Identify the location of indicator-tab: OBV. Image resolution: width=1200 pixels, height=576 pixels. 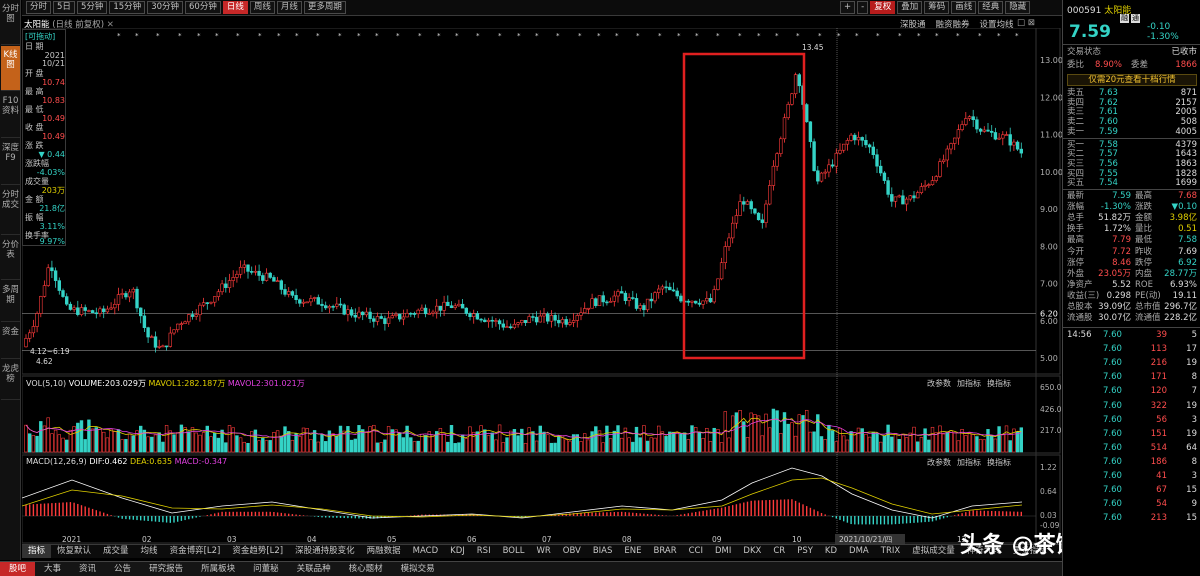
(571, 551).